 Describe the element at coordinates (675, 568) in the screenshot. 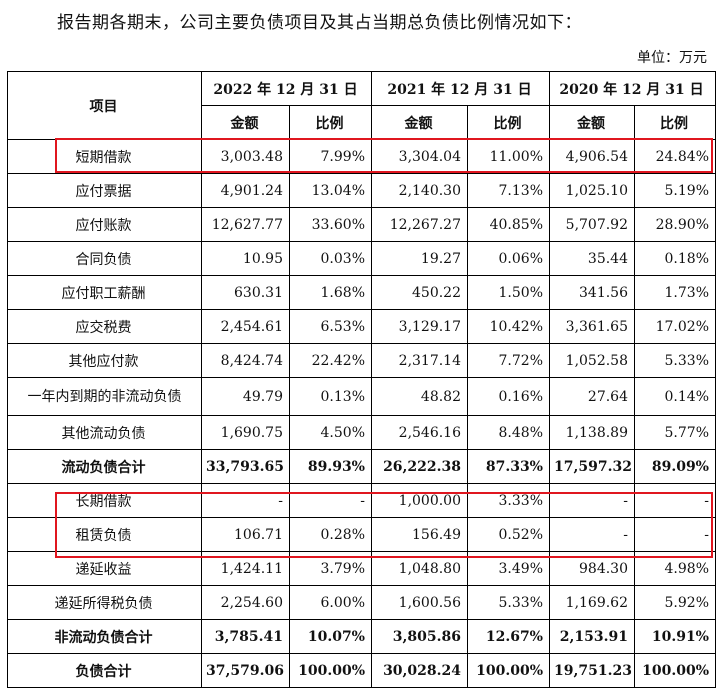

I see `ratio-cell: 4.98%` at that location.